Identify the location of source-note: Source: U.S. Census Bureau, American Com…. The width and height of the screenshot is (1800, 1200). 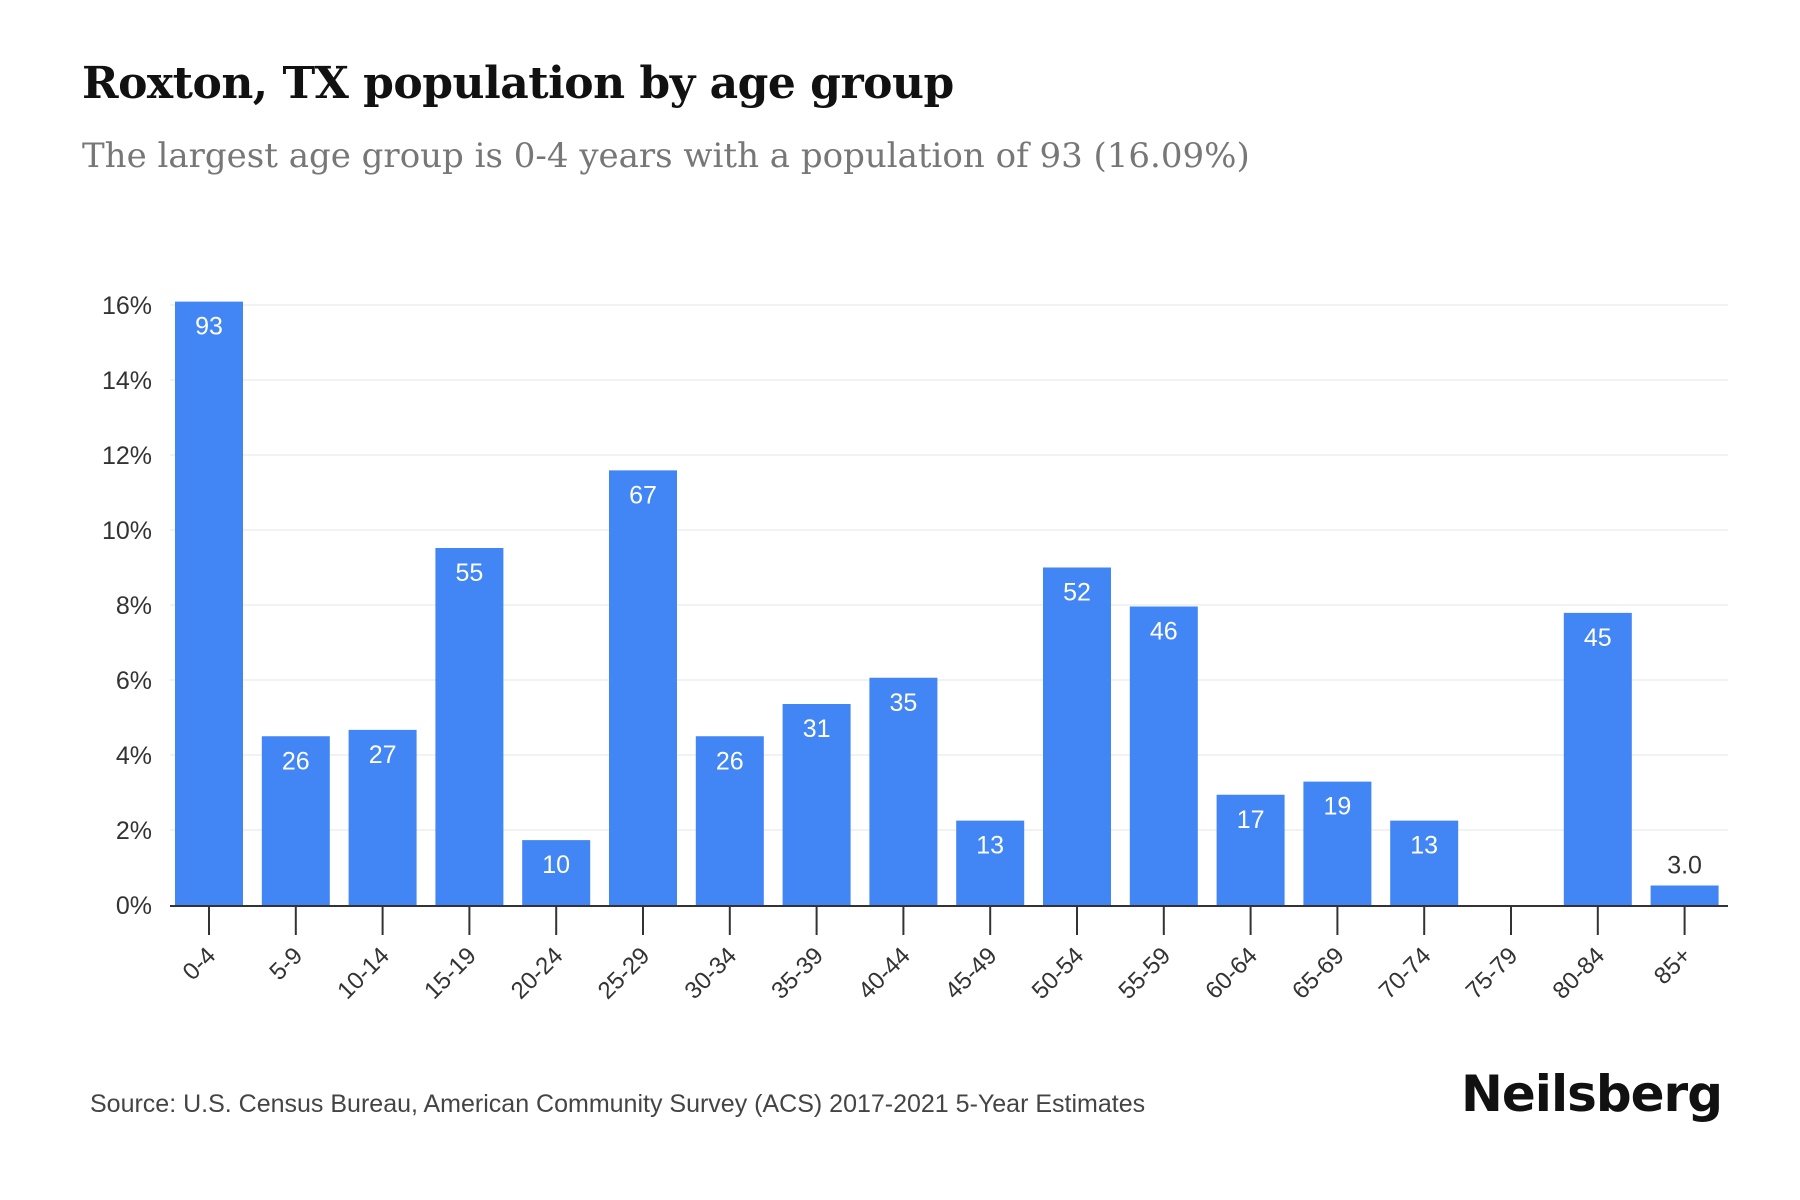
(618, 1104).